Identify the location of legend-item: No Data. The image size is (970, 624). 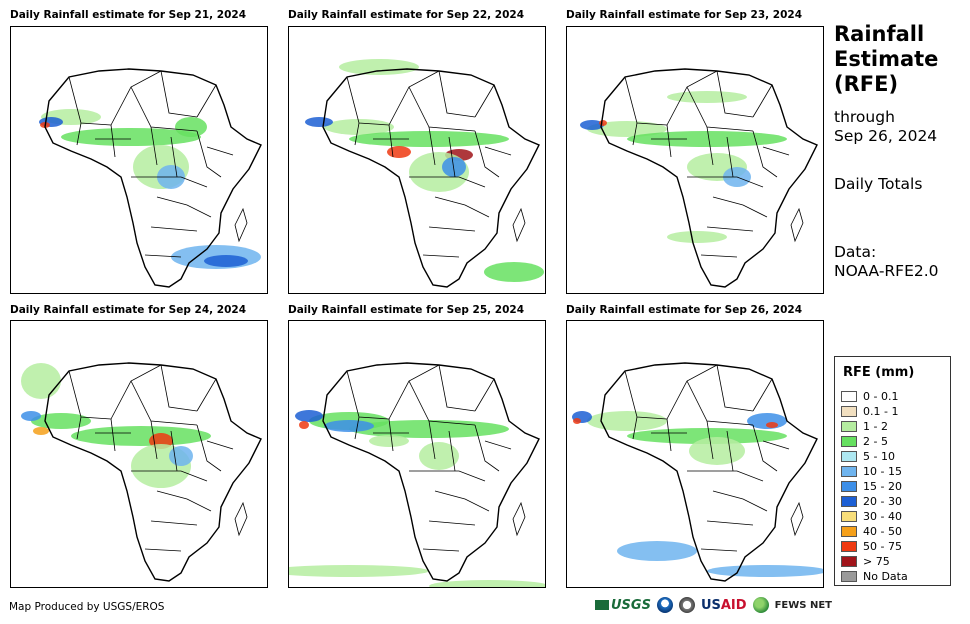
(874, 576).